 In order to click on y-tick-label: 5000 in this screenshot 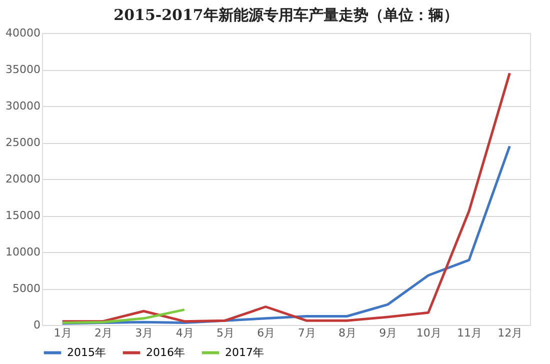, I will do `click(26, 288)`.